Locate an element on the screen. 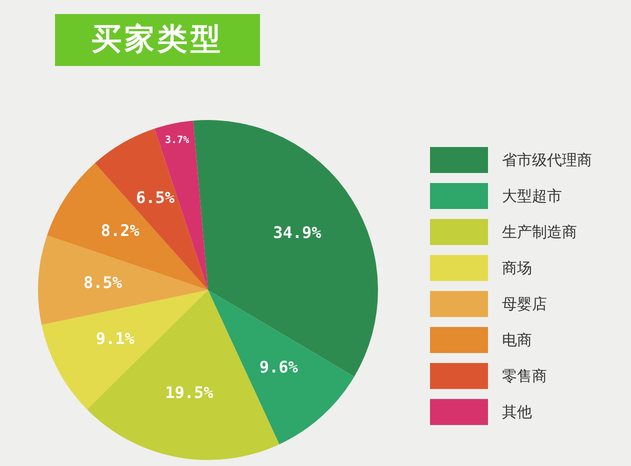 The height and width of the screenshot is (466, 631). legend-label: 母婴店 is located at coordinates (524, 304).